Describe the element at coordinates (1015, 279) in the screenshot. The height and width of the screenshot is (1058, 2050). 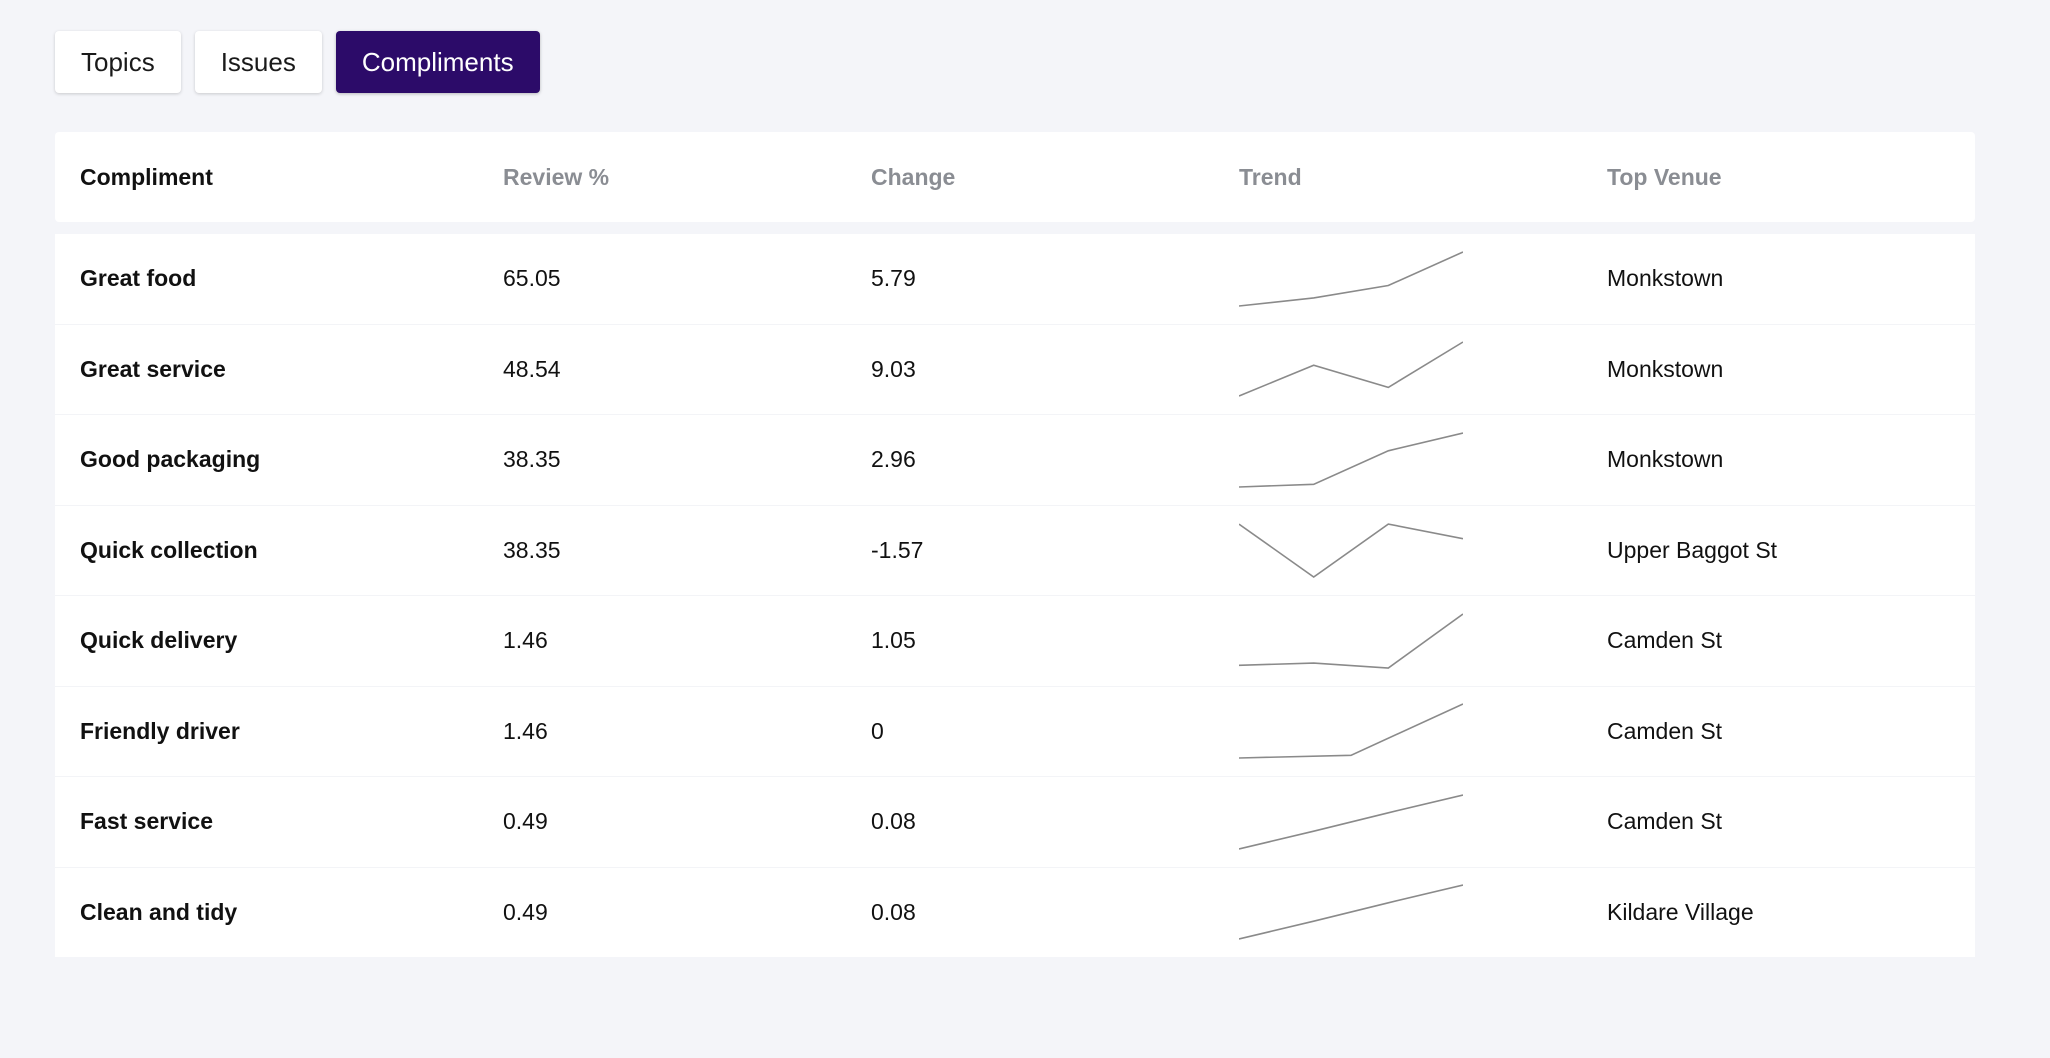
I see `table-row: Great food 65.05 5.79 Monkstown` at that location.